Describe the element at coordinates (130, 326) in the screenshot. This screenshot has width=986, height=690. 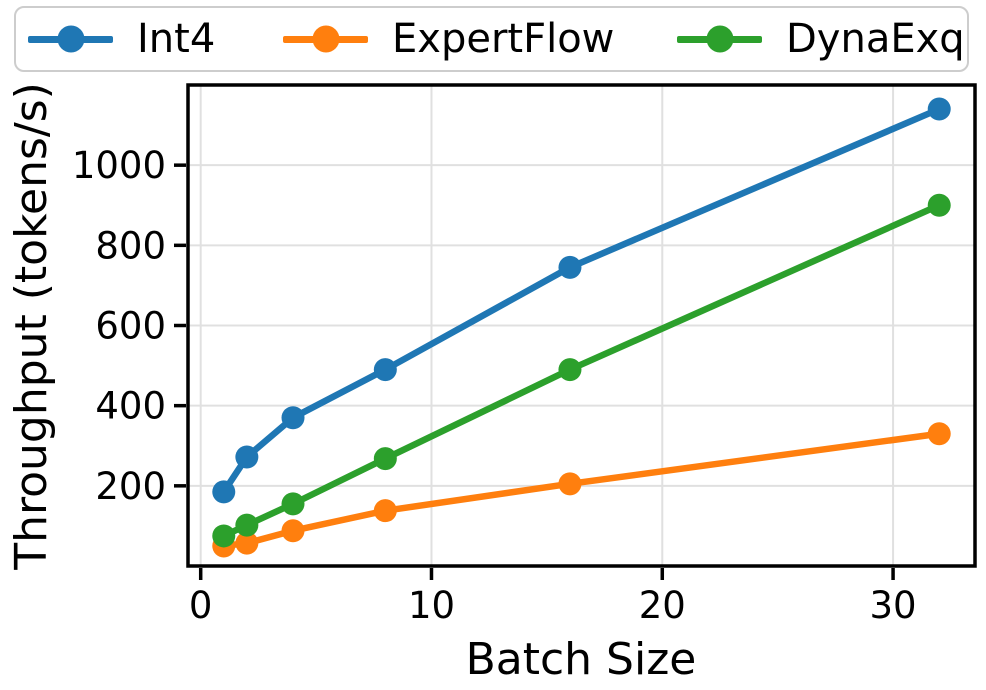
I see `y-tick-label: 600` at that location.